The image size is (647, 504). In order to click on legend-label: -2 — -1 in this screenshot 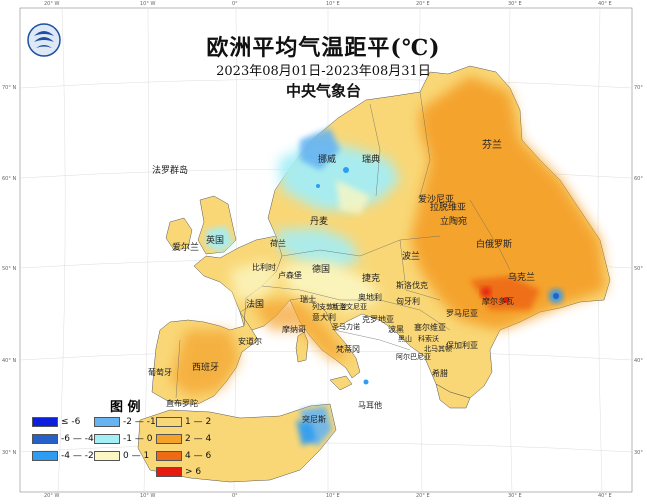, I will do `click(139, 422)`.